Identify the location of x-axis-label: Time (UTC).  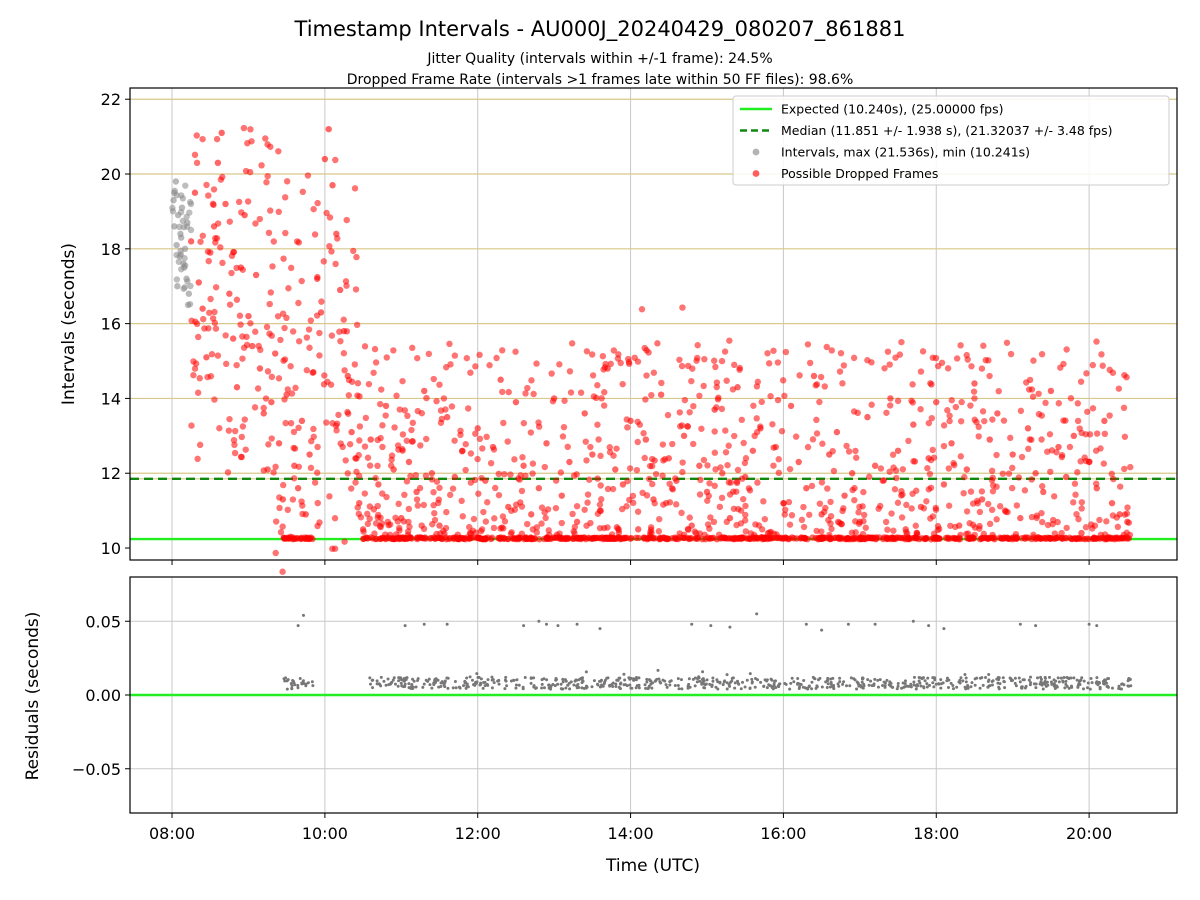
(652, 866).